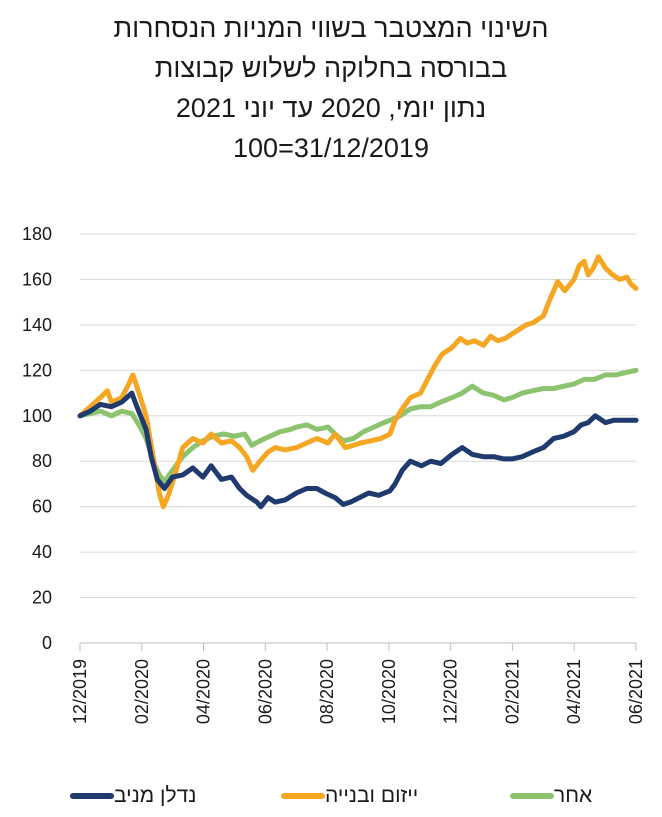 This screenshot has height=817, width=662. Describe the element at coordinates (37, 416) in the screenshot. I see `y-tick-label: 100` at that location.